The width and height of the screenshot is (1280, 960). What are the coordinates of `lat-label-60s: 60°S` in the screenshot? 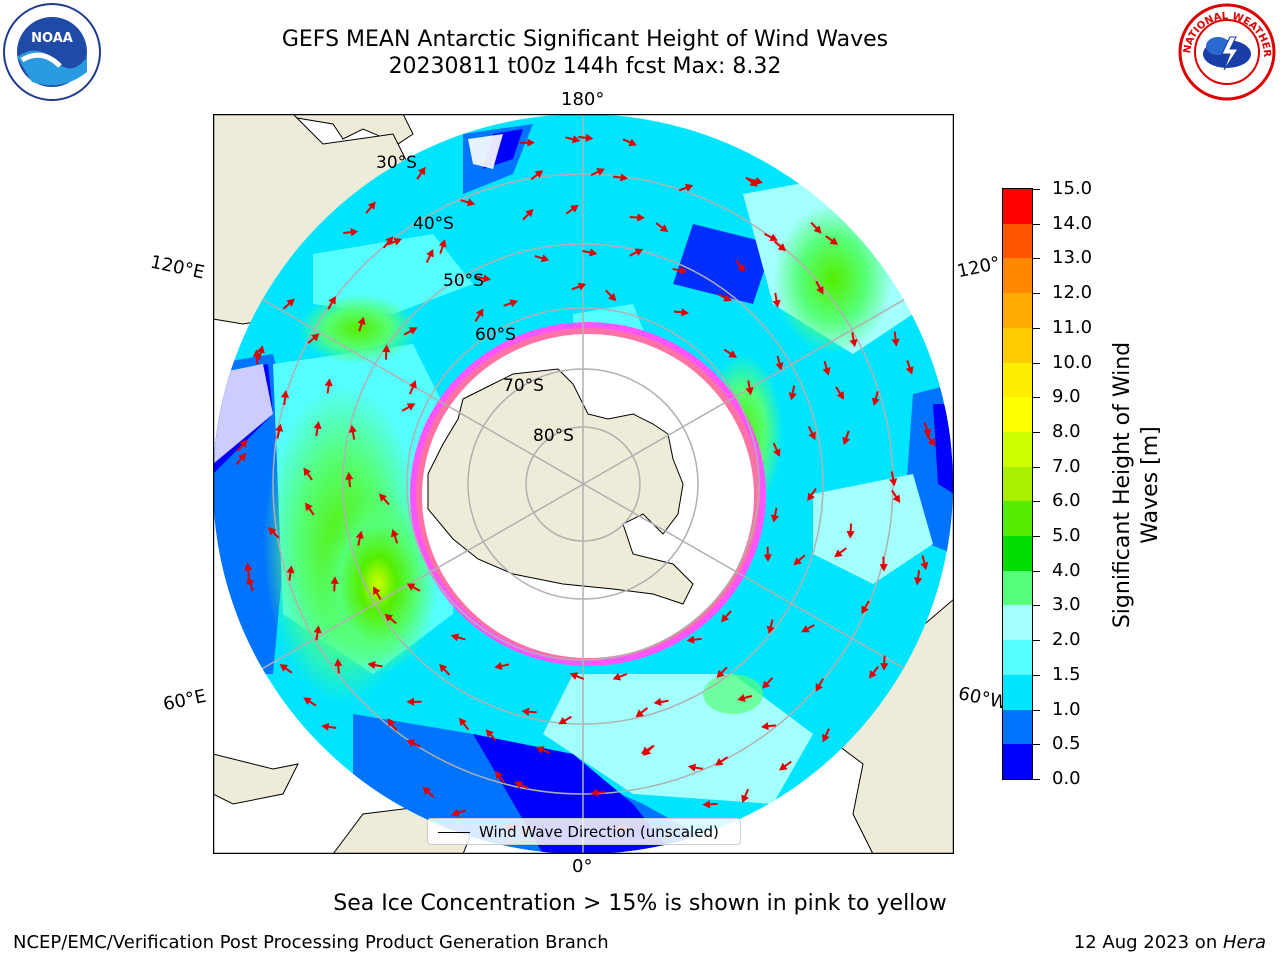 It's located at (495, 335).